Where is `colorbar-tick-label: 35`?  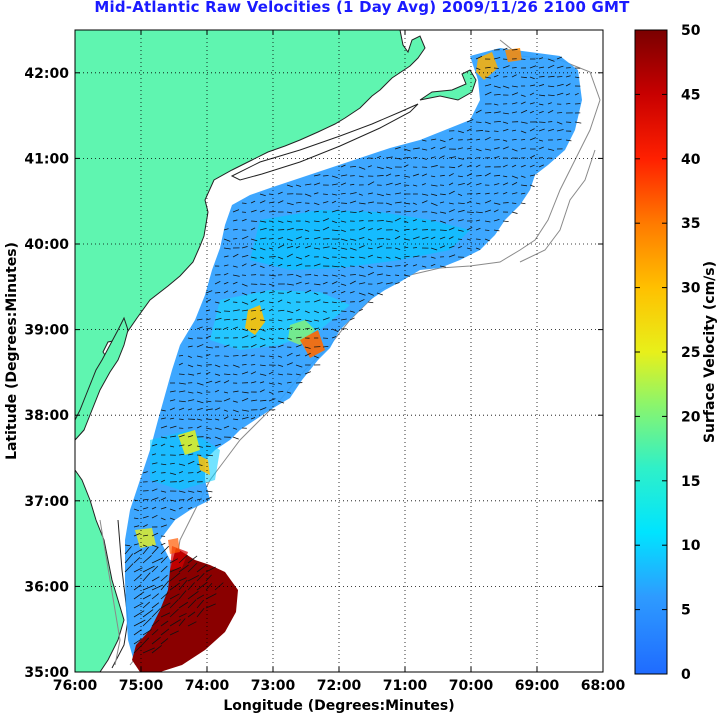 colorbar-tick-label: 35 is located at coordinates (690, 224).